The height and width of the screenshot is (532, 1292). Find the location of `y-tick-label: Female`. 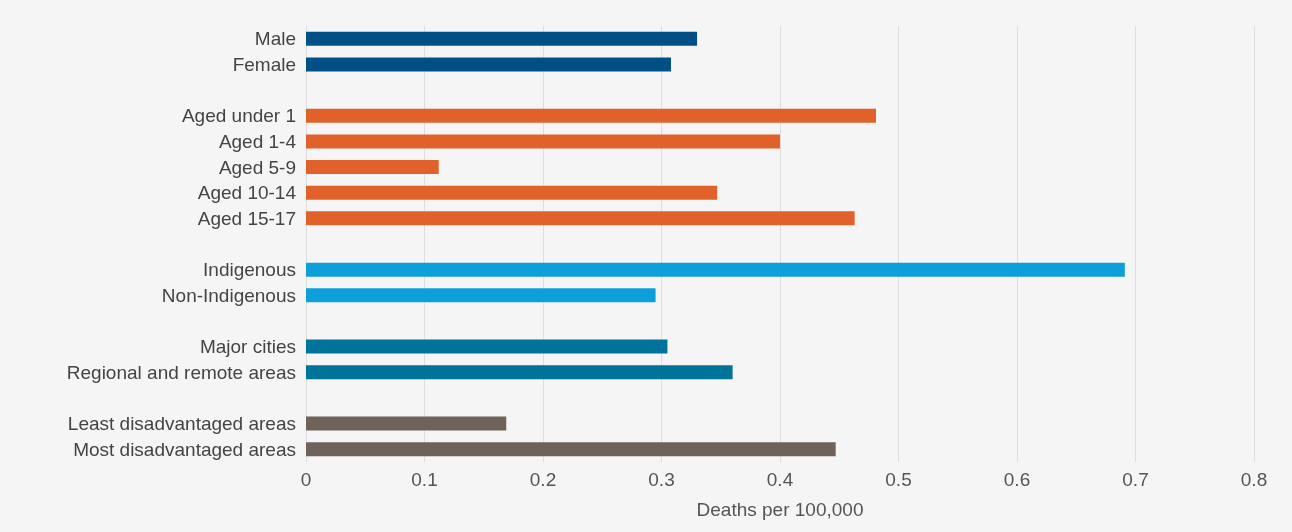

y-tick-label: Female is located at coordinates (264, 64).